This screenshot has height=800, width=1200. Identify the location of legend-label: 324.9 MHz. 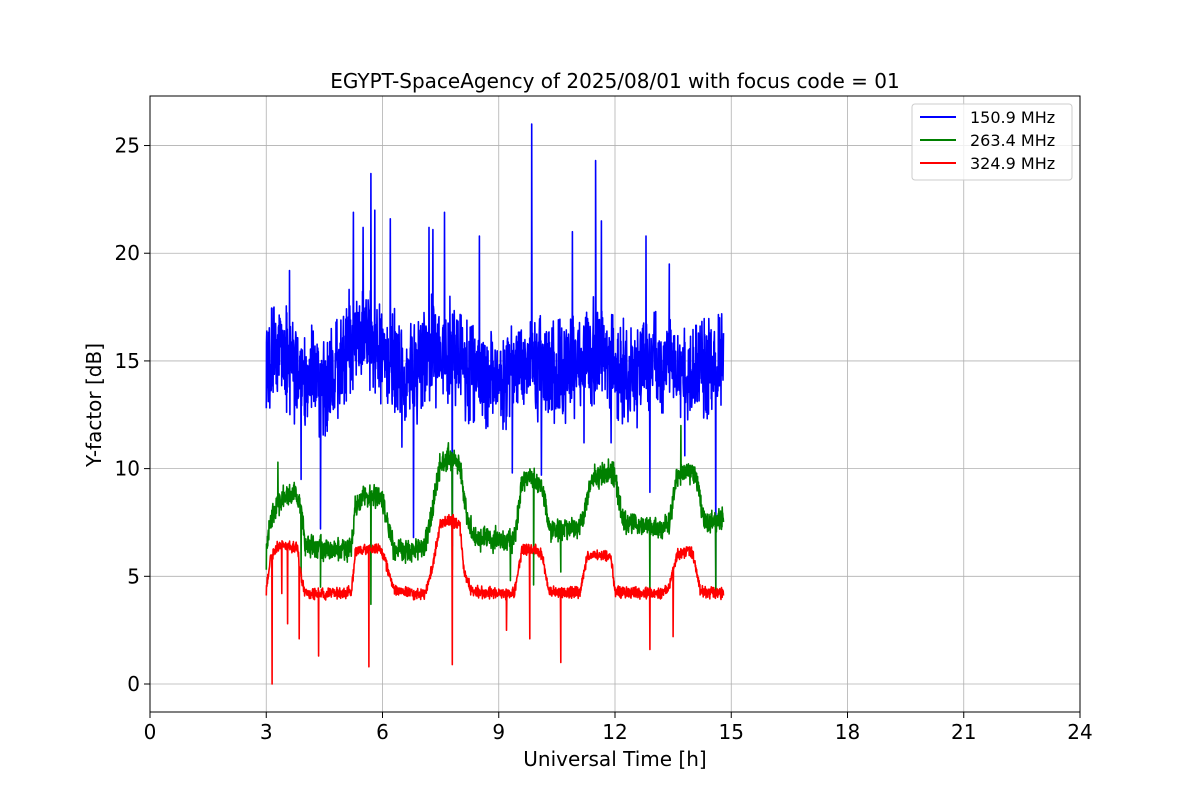
(1012, 163).